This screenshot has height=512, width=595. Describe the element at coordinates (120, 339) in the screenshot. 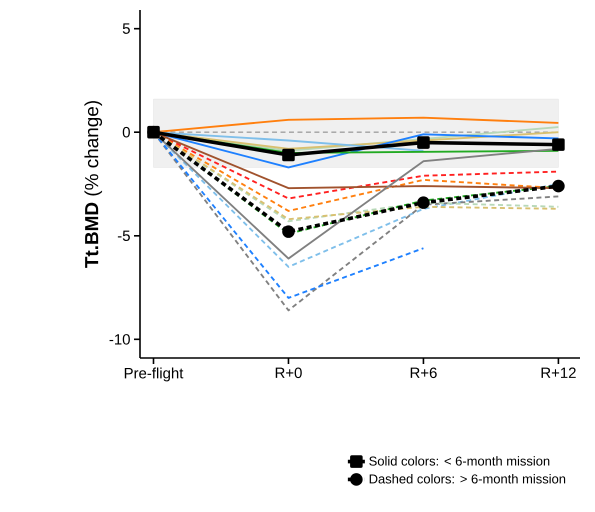

I see `y-tick-label: -10` at that location.